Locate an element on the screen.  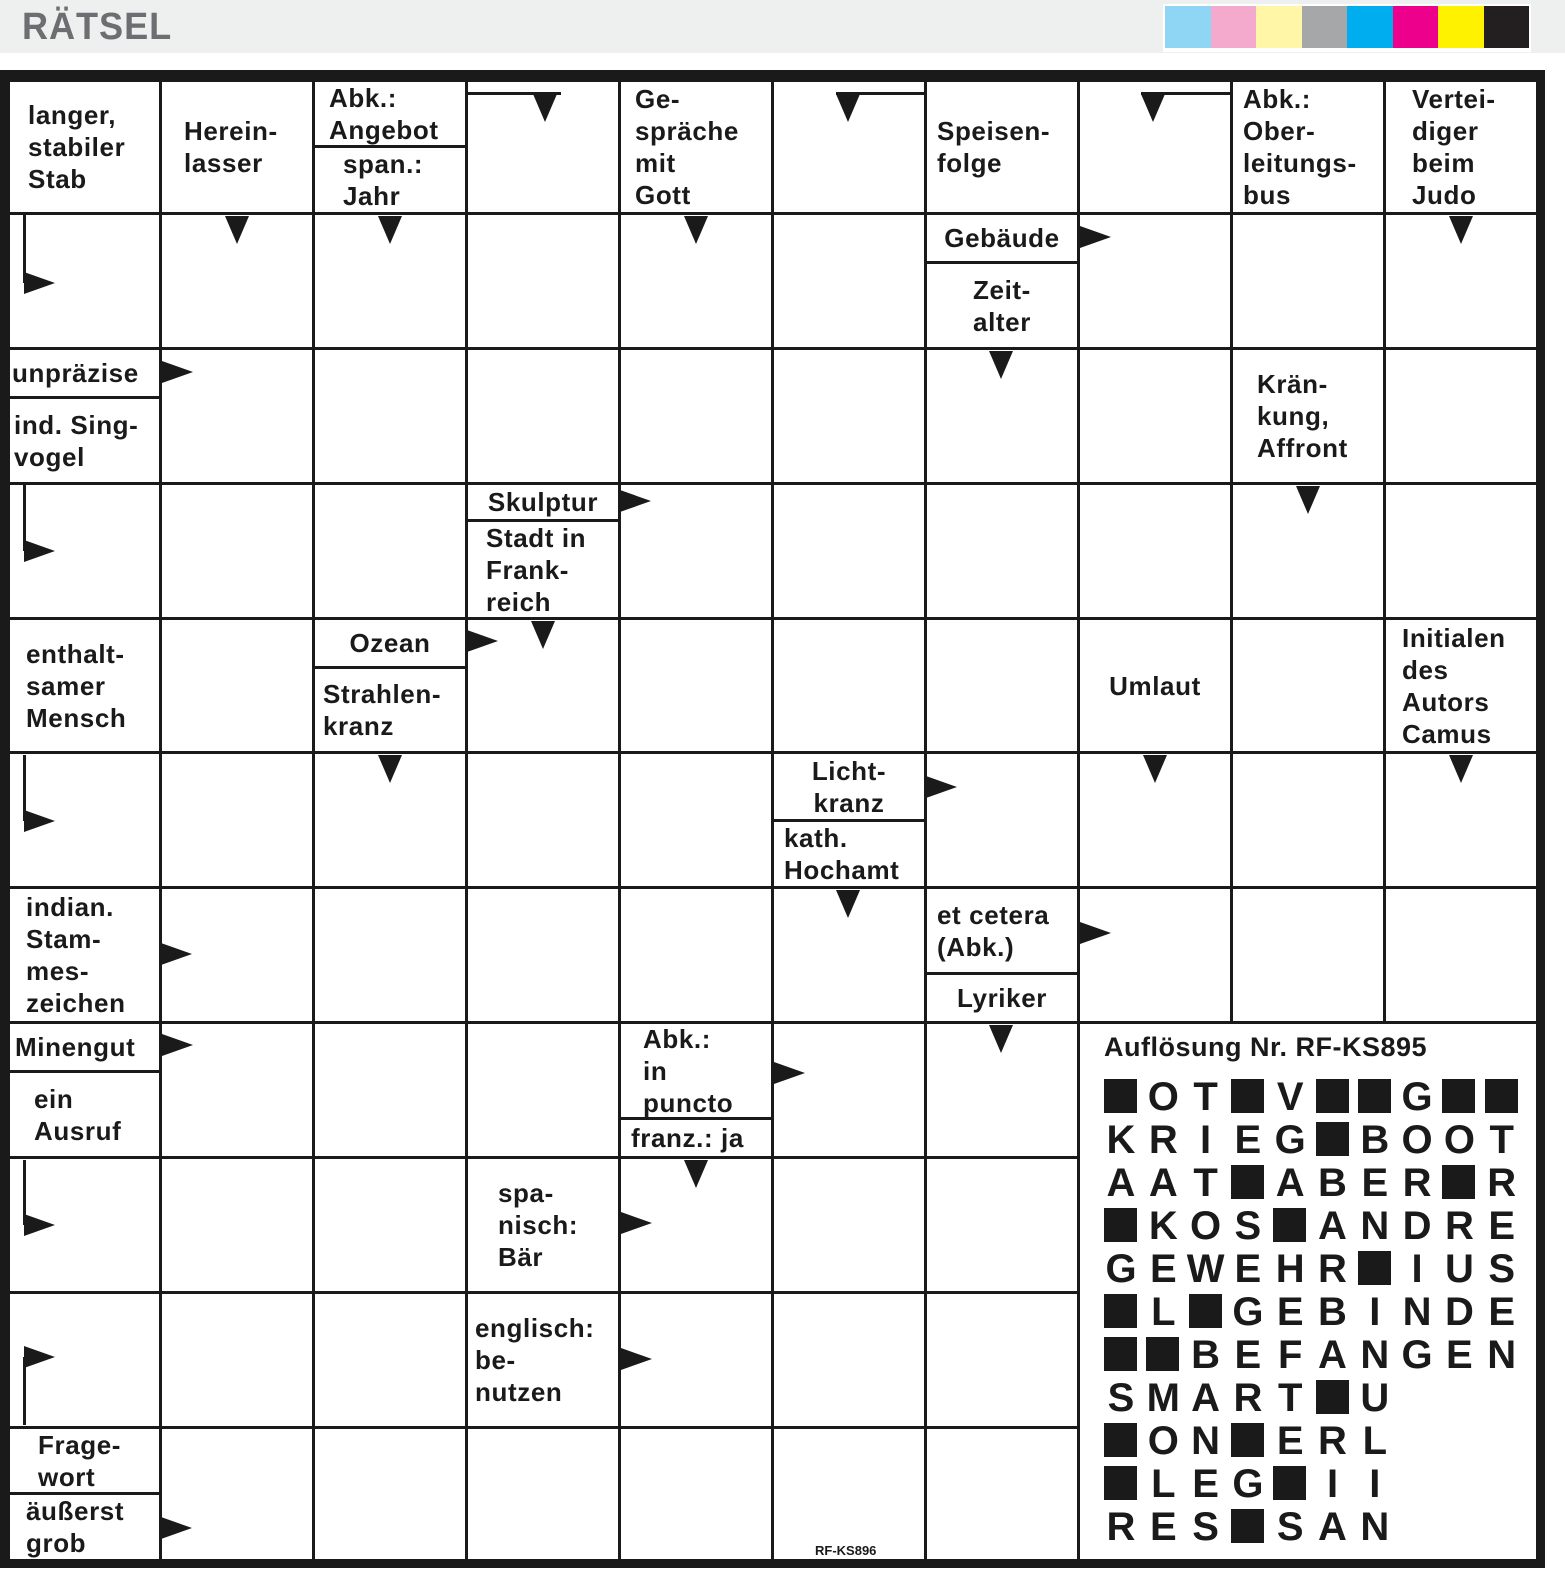
clue-cell: Abk.: Angebot is located at coordinates (384, 113).